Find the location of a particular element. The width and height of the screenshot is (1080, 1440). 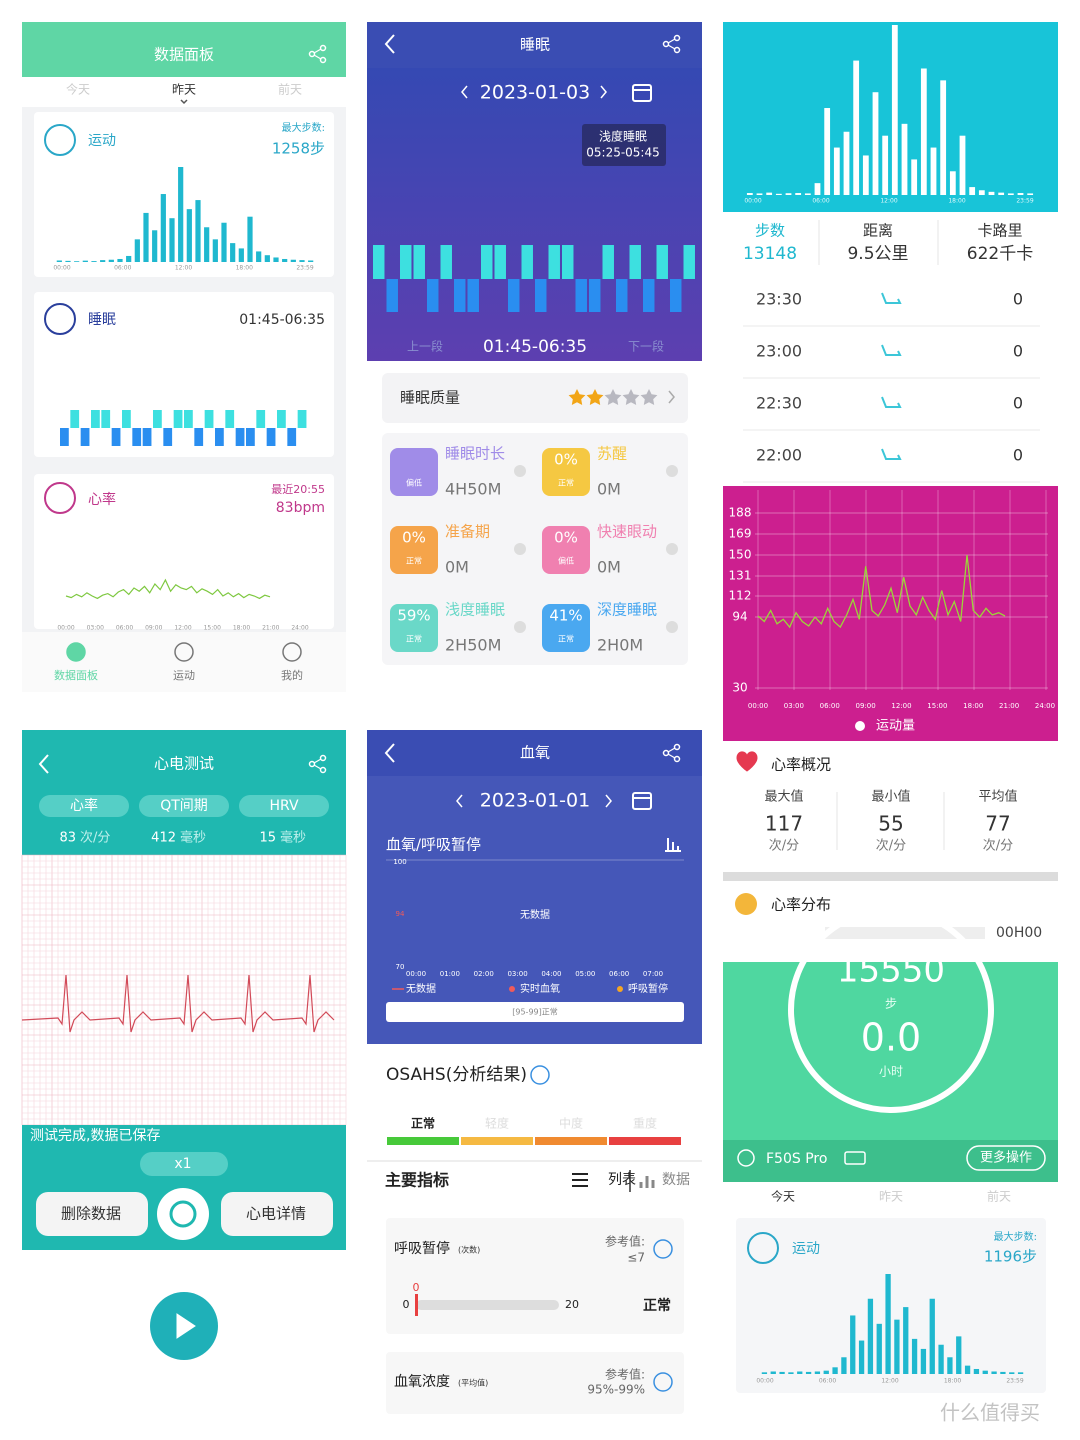

play-icon is located at coordinates (186, 1326).